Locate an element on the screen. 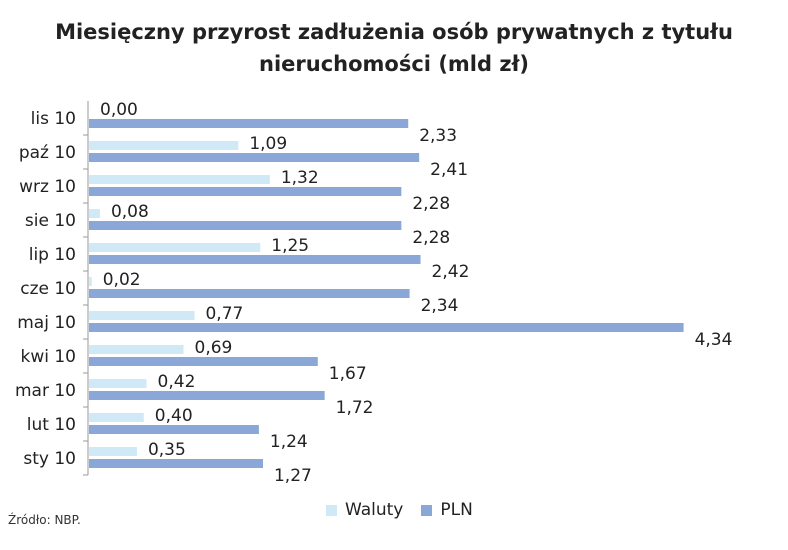 This screenshot has width=788, height=550. category-label: paź 10 is located at coordinates (47, 153).